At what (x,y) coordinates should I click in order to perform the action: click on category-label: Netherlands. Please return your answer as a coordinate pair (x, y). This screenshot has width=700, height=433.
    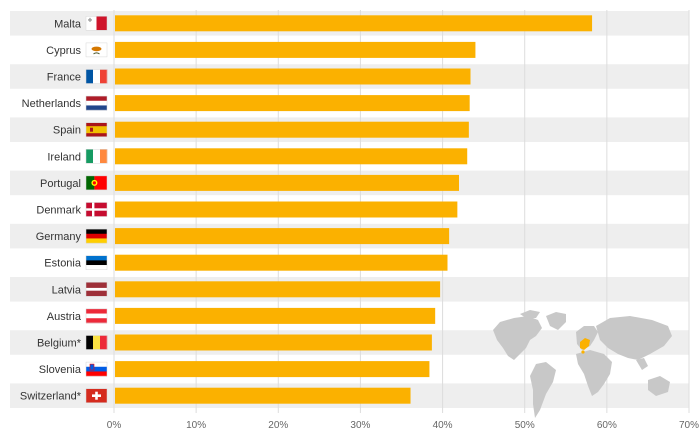
    Looking at the image, I should click on (52, 104).